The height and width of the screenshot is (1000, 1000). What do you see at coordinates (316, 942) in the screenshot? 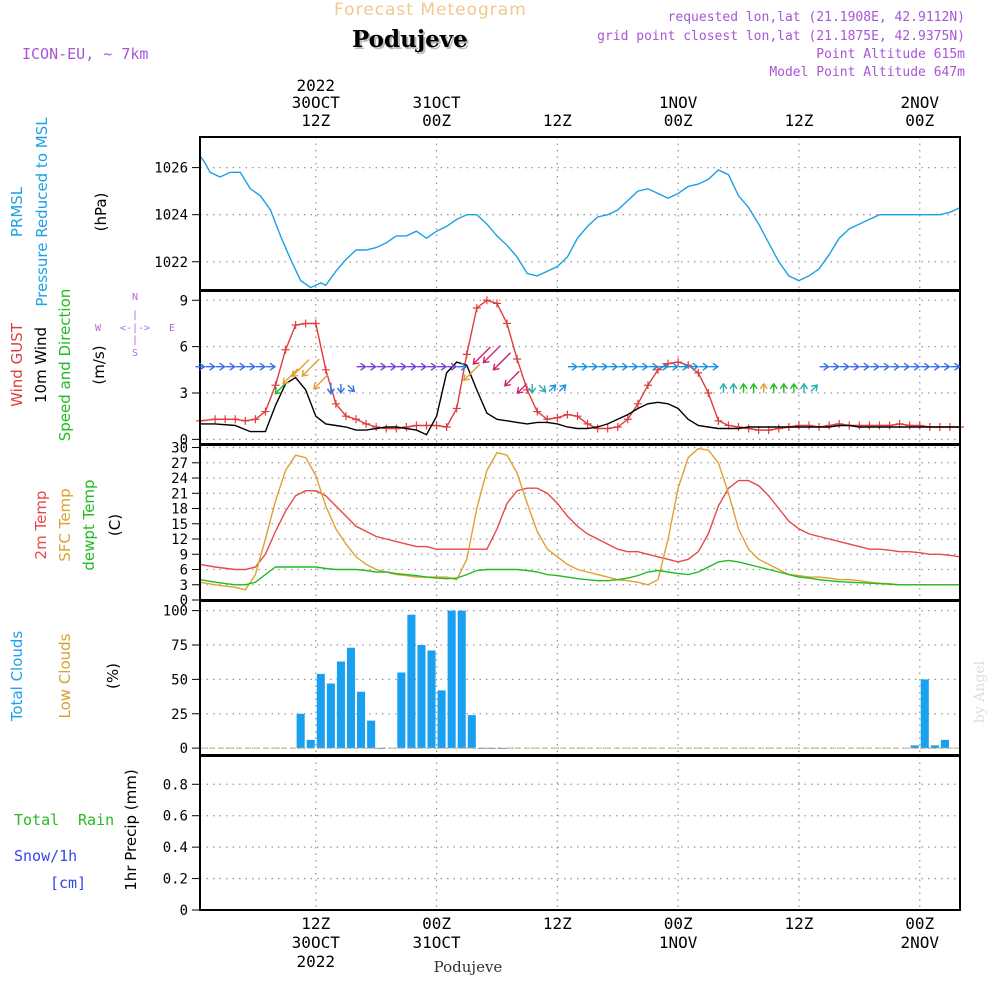
I see `bottom-date-label: 30OCT` at bounding box center [316, 942].